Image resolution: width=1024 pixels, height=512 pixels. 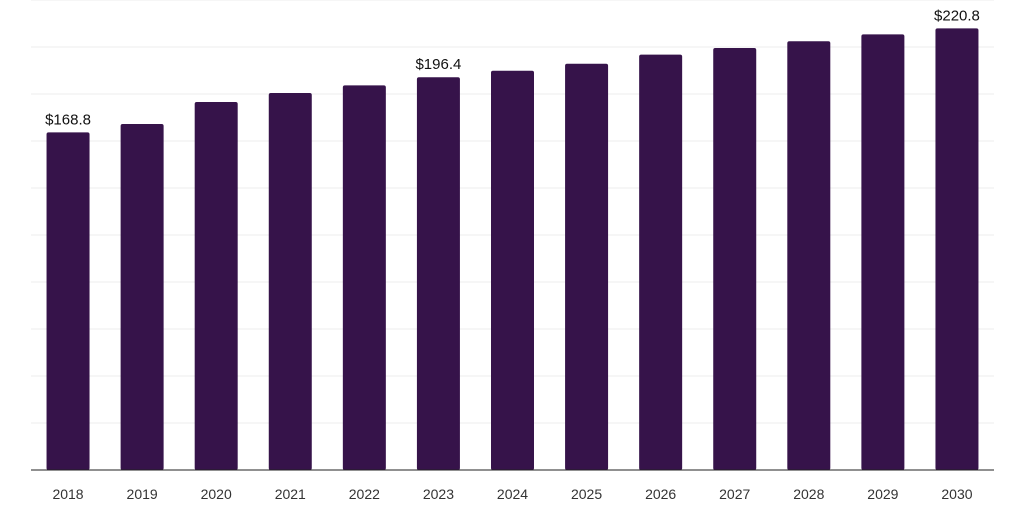 What do you see at coordinates (68, 301) in the screenshot?
I see `bar-2018` at bounding box center [68, 301].